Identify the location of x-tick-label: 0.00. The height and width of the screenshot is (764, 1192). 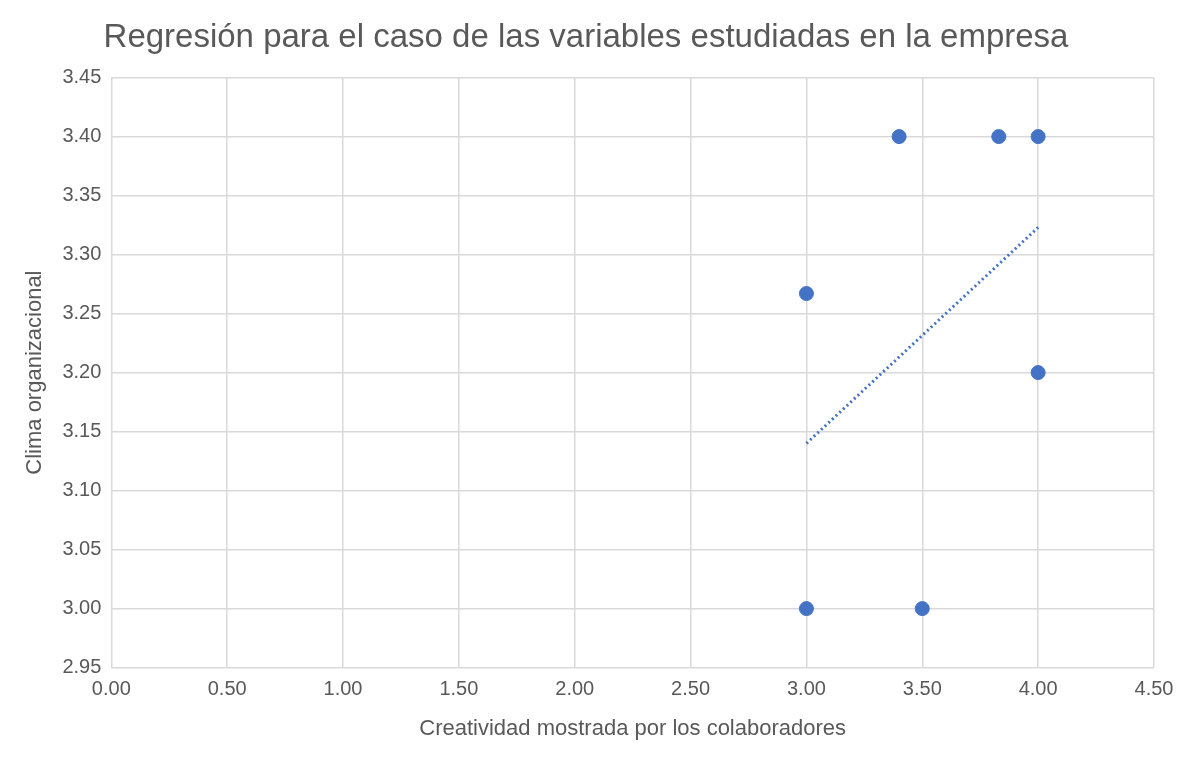
(111, 688).